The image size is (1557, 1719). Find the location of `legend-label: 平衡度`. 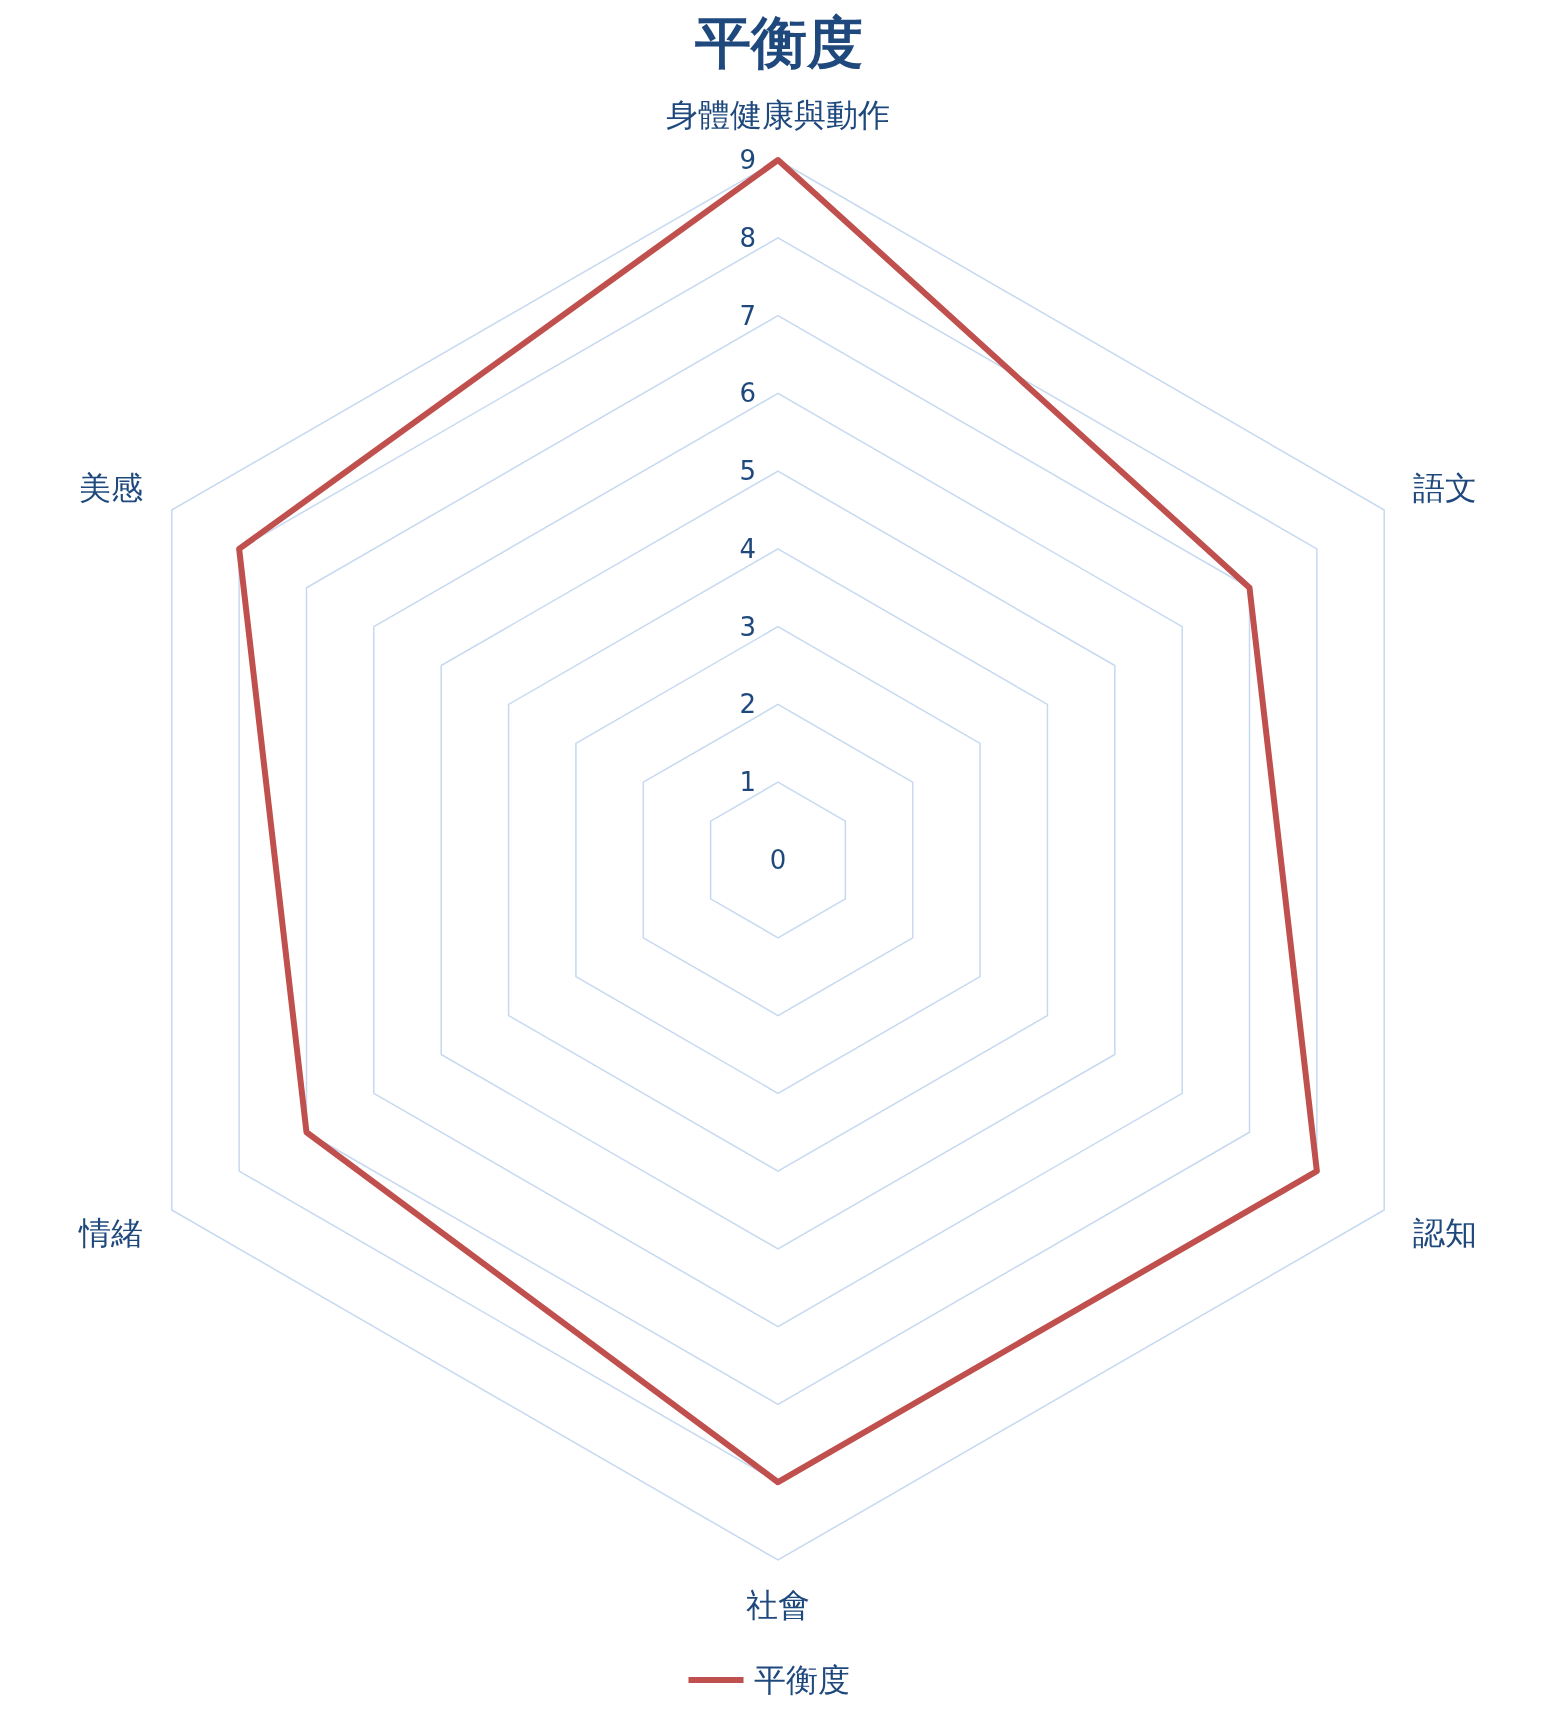

legend-label: 平衡度 is located at coordinates (801, 1680).